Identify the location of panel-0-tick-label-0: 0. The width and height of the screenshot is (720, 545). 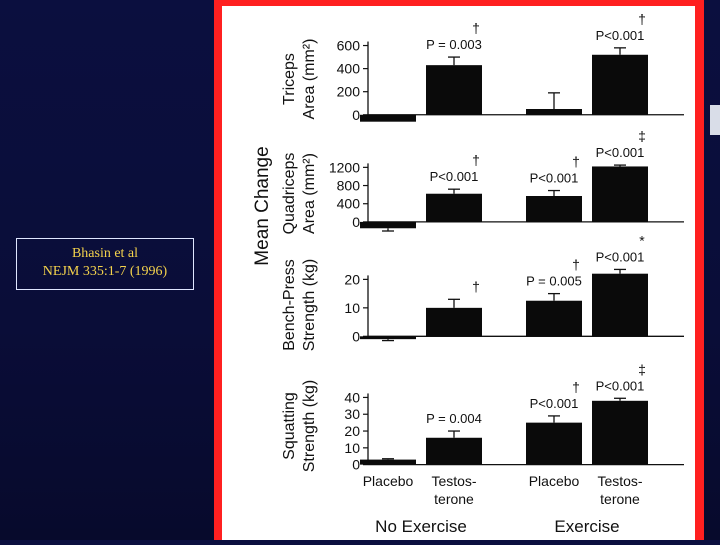
(356, 115).